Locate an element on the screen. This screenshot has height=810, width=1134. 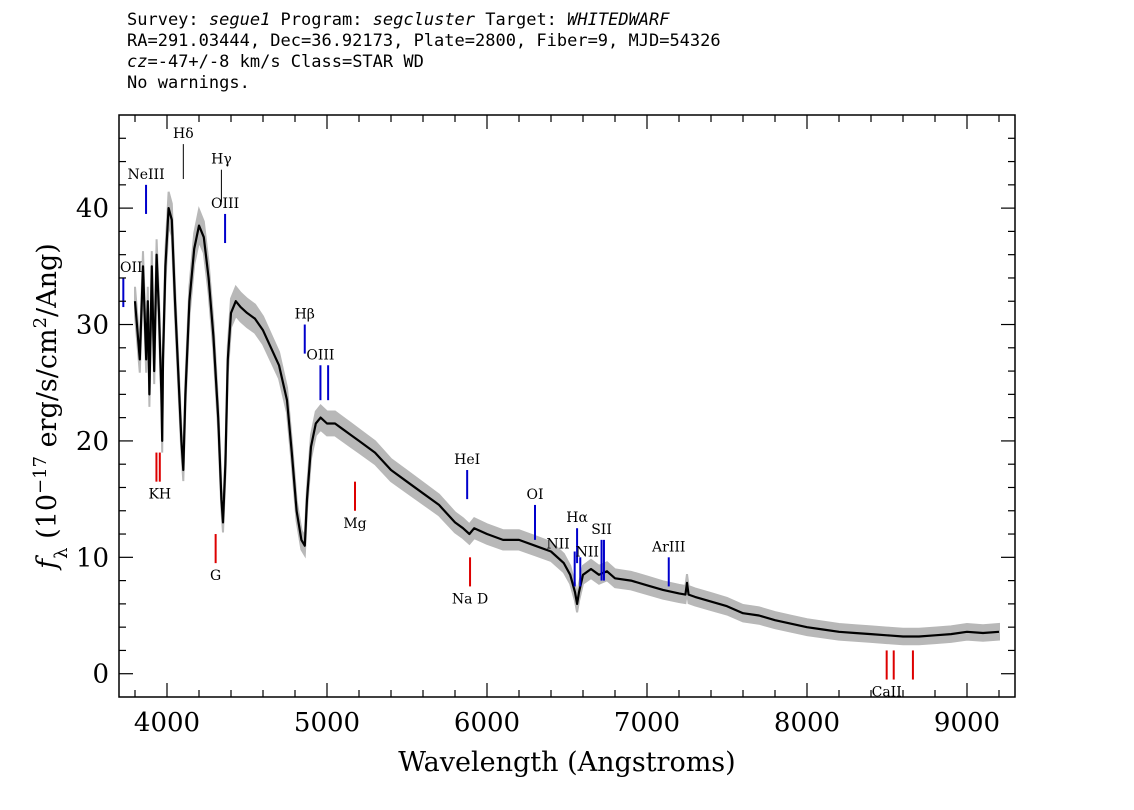
line-label: OII is located at coordinates (131, 268).